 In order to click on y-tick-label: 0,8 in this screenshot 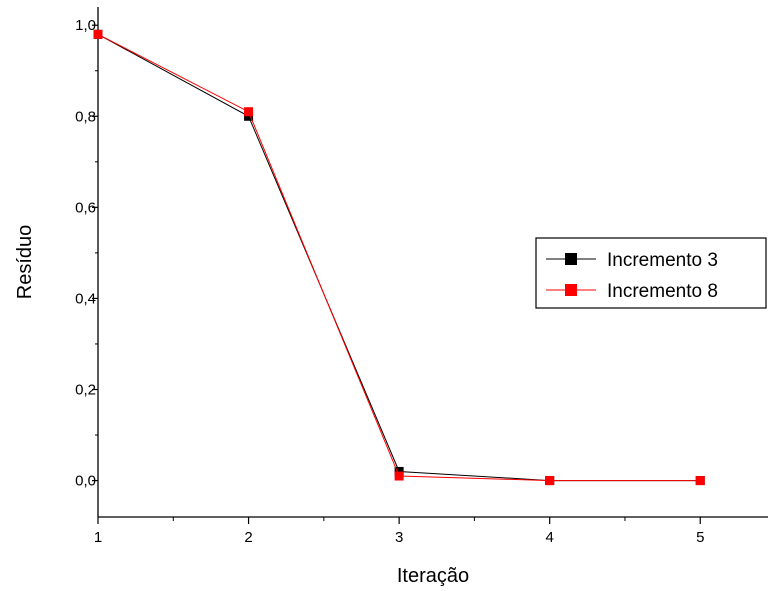, I will do `click(85, 116)`.